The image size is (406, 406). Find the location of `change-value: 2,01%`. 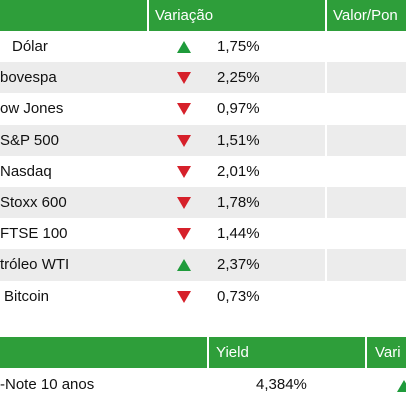

change-value: 2,01% is located at coordinates (238, 171).